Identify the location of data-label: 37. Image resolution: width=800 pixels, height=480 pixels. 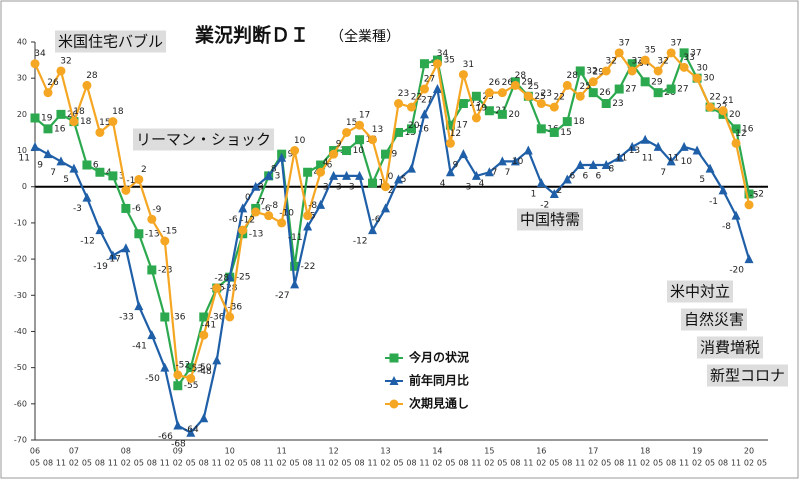
(623, 43).